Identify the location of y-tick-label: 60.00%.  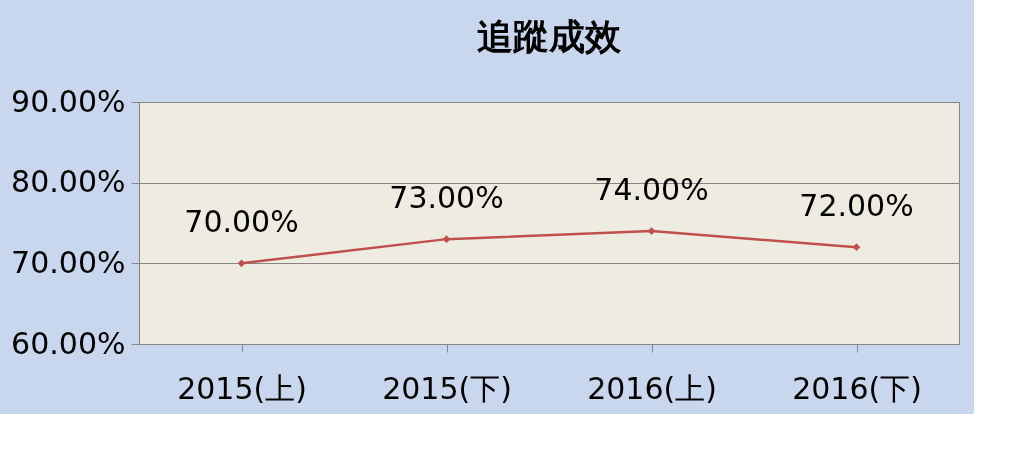
(68, 343).